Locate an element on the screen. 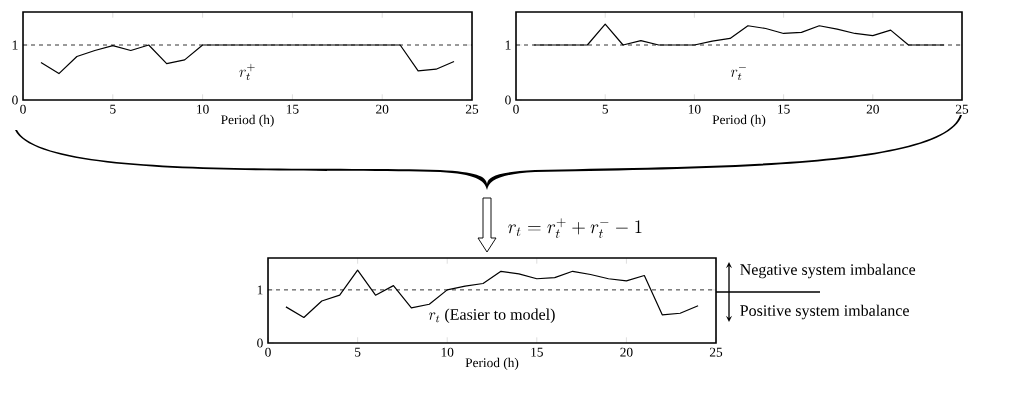  text: $r_t = r_t^+ + r_t^- - 1$ is located at coordinates (575, 228).